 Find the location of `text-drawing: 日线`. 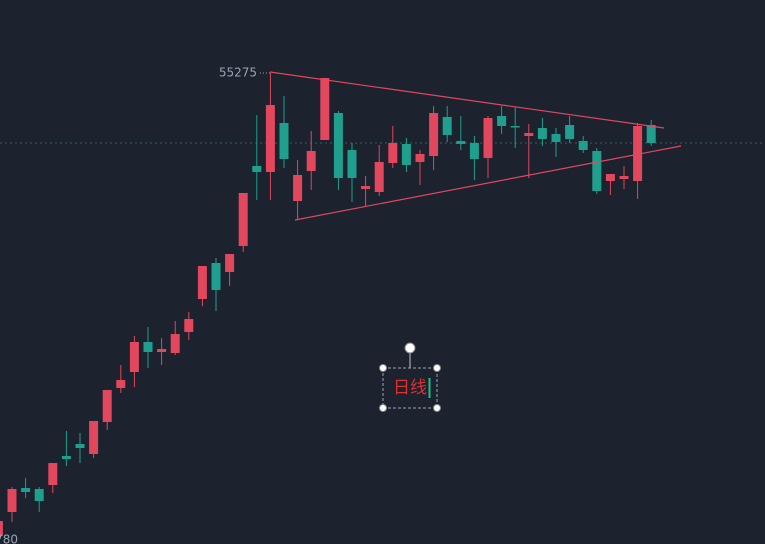

text-drawing: 日线 is located at coordinates (410, 377).